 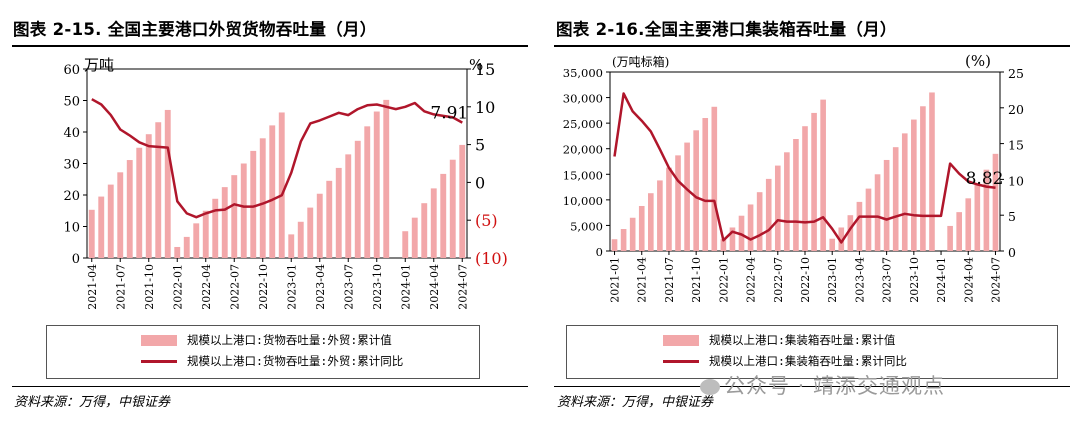 I want to click on right-axis-tick-label: 15, so click(x=485, y=69).